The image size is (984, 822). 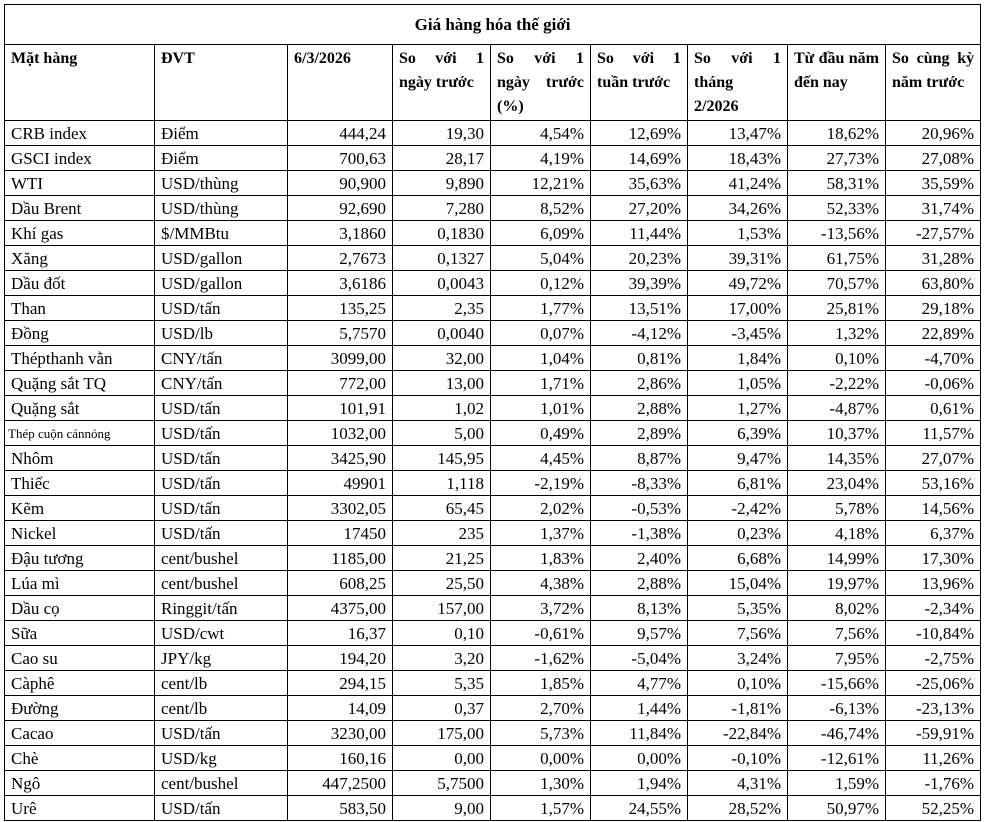 What do you see at coordinates (340, 358) in the screenshot?
I see `value-cell: 3099,00` at bounding box center [340, 358].